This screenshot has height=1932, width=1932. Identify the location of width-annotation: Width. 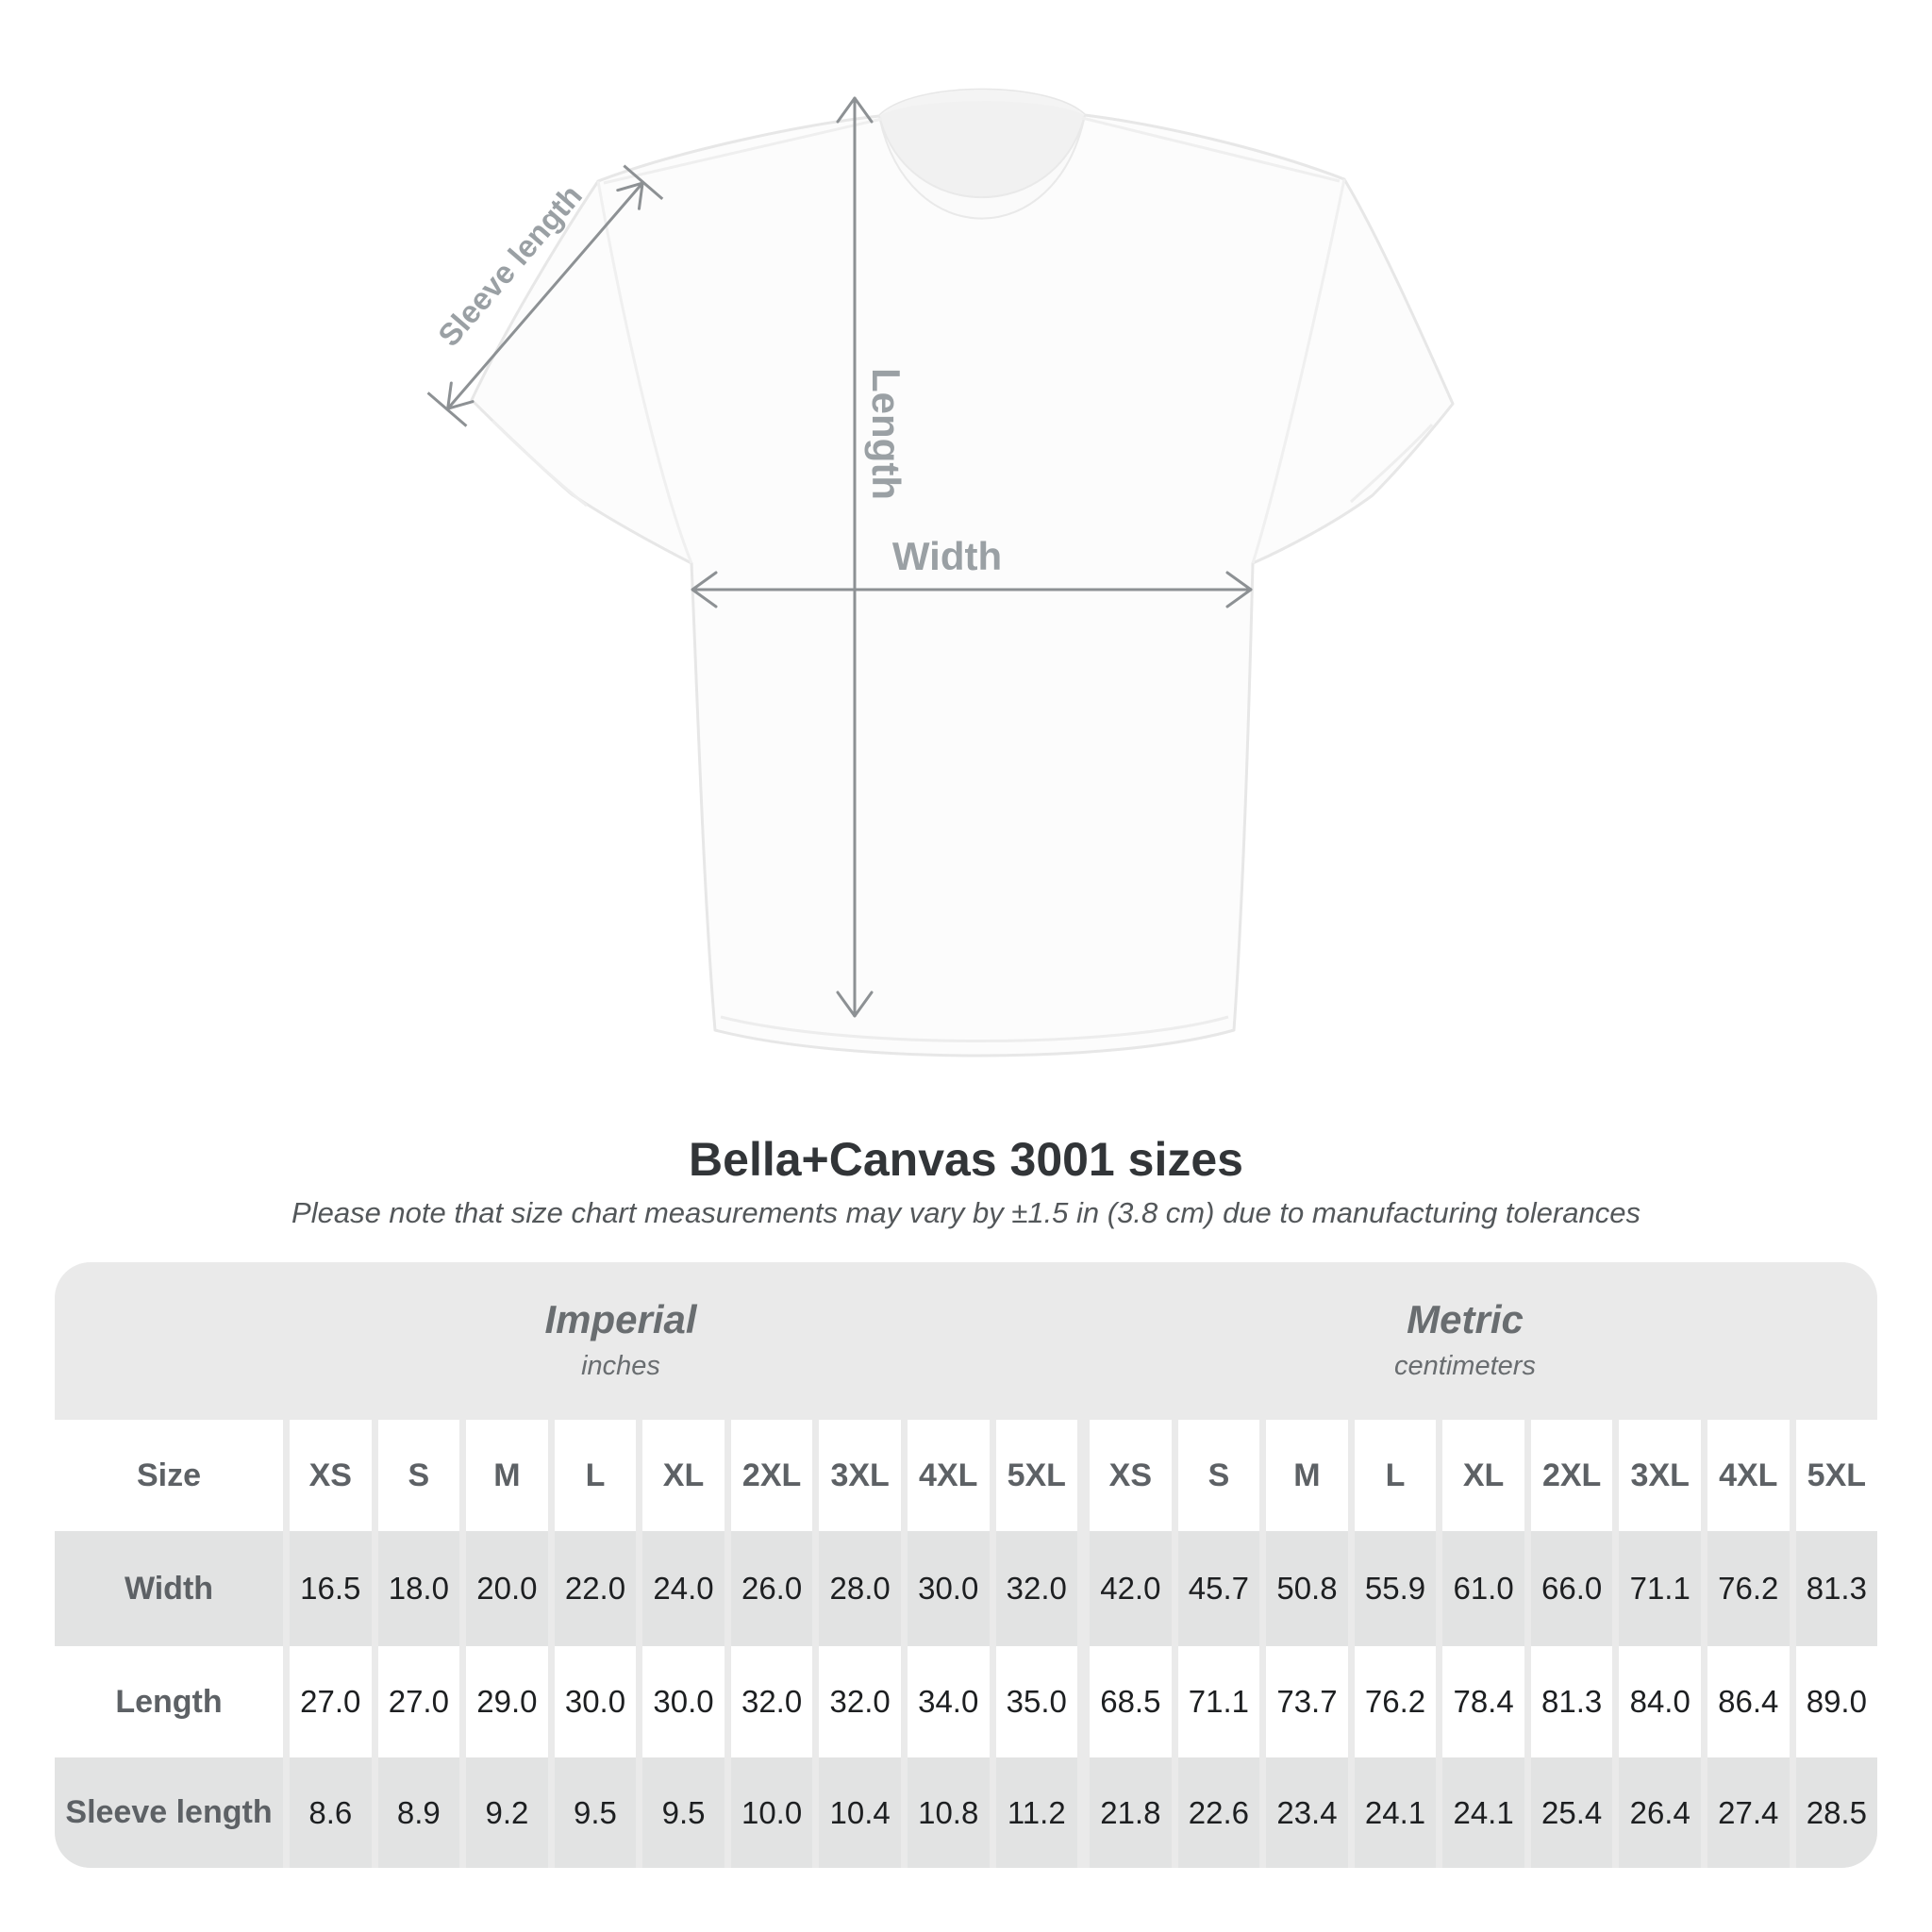
(972, 571).